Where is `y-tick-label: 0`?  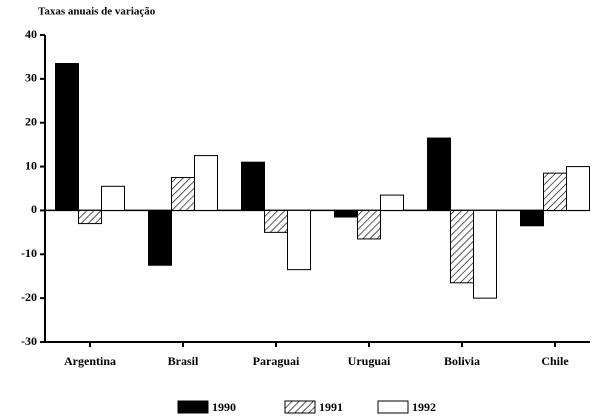 y-tick-label: 0 is located at coordinates (34, 209).